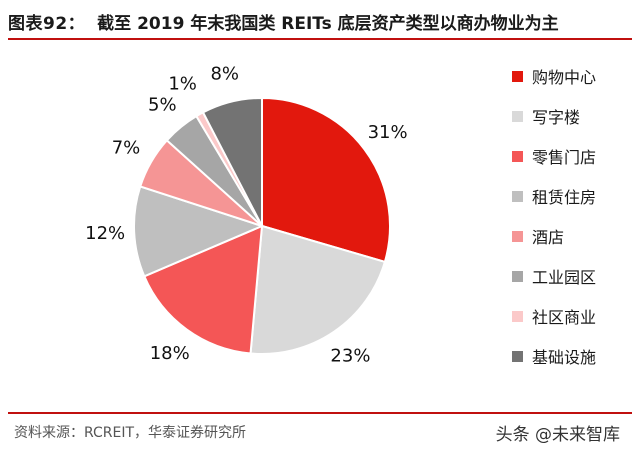 The width and height of the screenshot is (640, 456). I want to click on legend-item-5: 酒店, so click(574, 236).